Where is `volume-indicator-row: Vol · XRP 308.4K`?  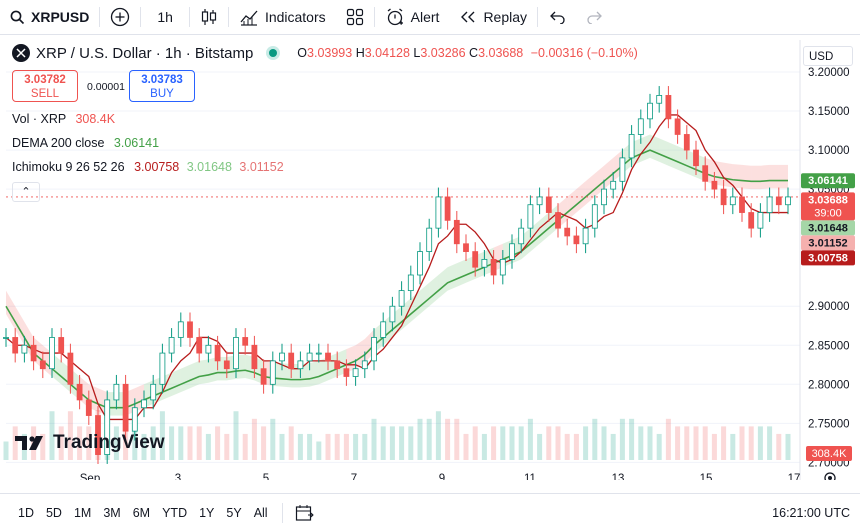
volume-indicator-row: Vol · XRP 308.4K is located at coordinates (63, 119).